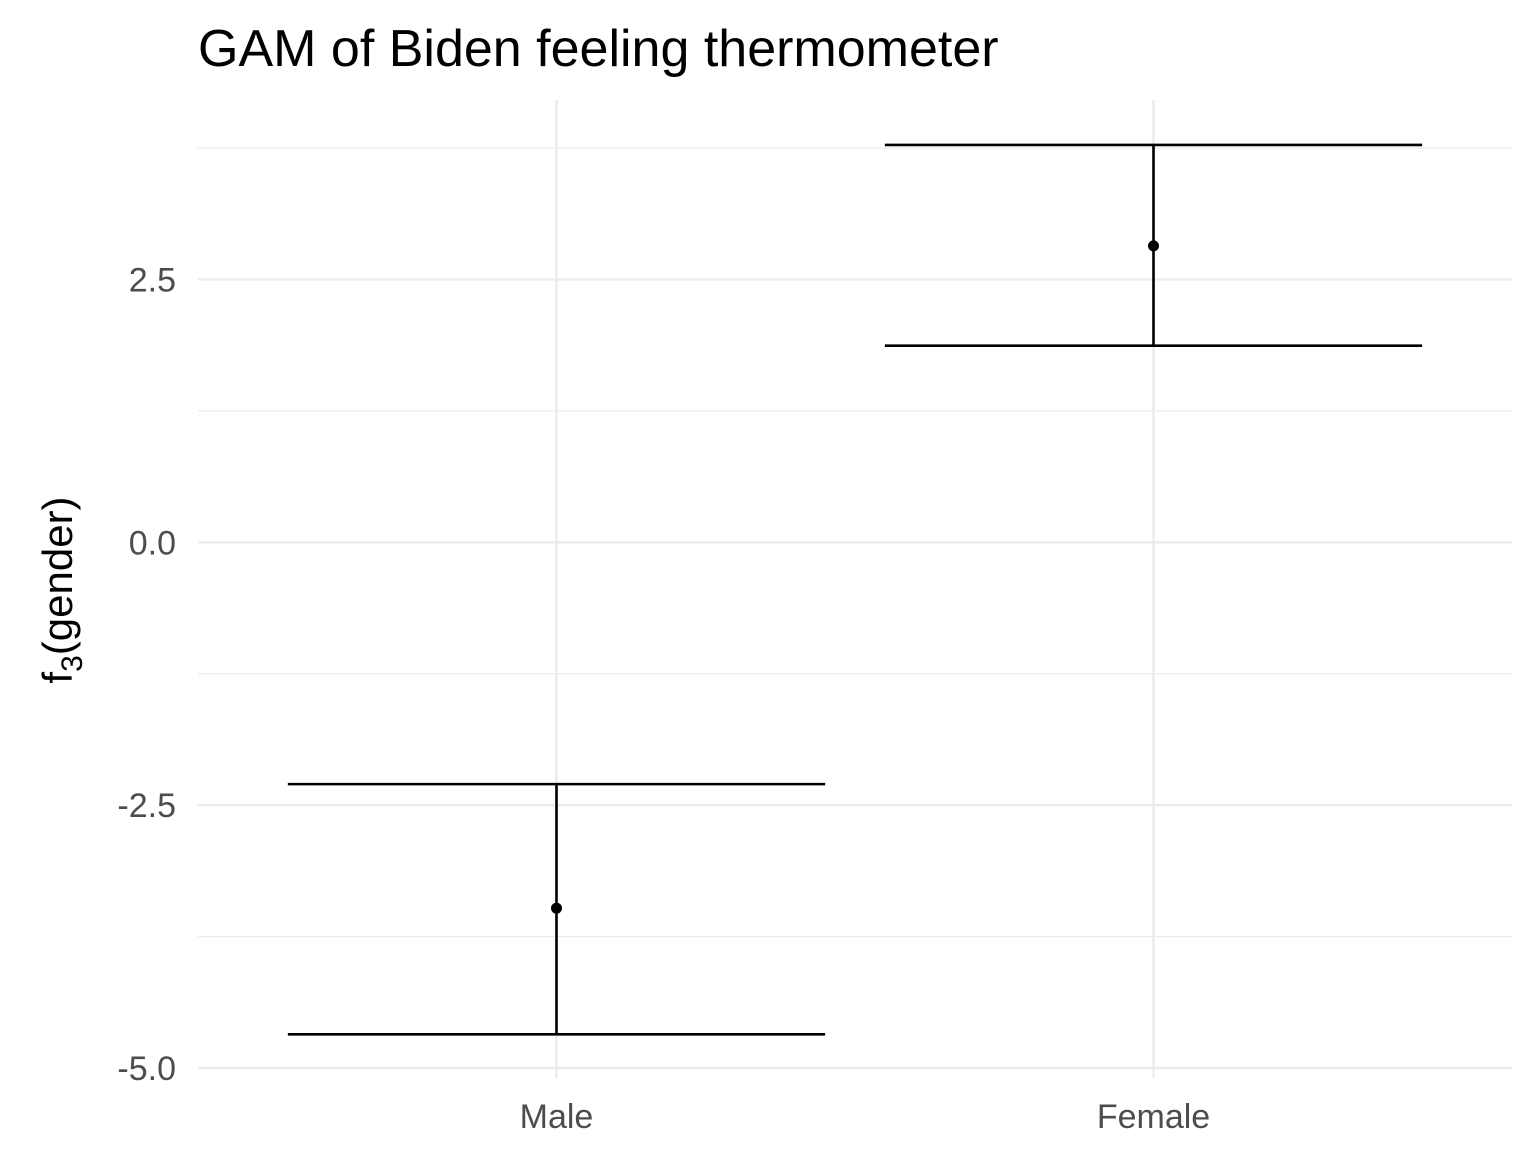 The height and width of the screenshot is (1152, 1536). What do you see at coordinates (865, 1117) in the screenshot?
I see `x-axis-ticks: Male Female` at bounding box center [865, 1117].